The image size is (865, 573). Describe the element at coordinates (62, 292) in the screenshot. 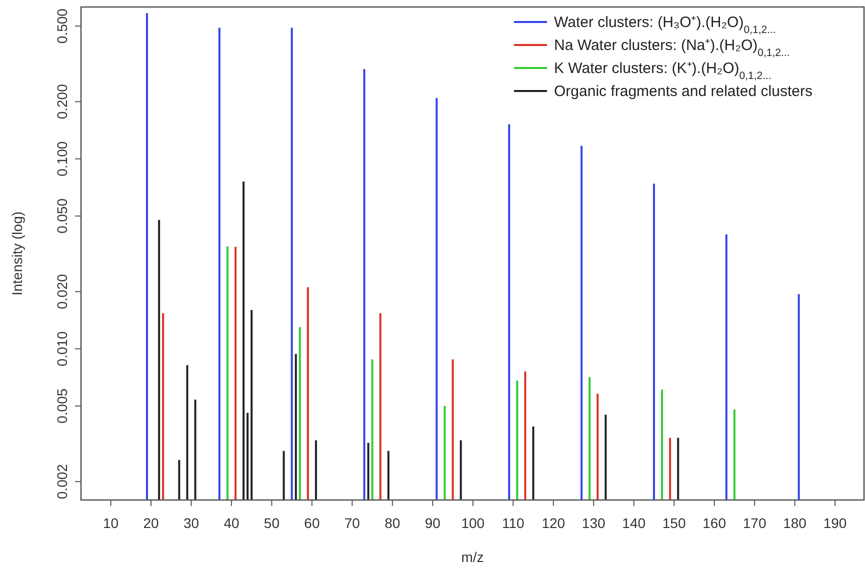

I see `y-tick-label: 0.020` at that location.